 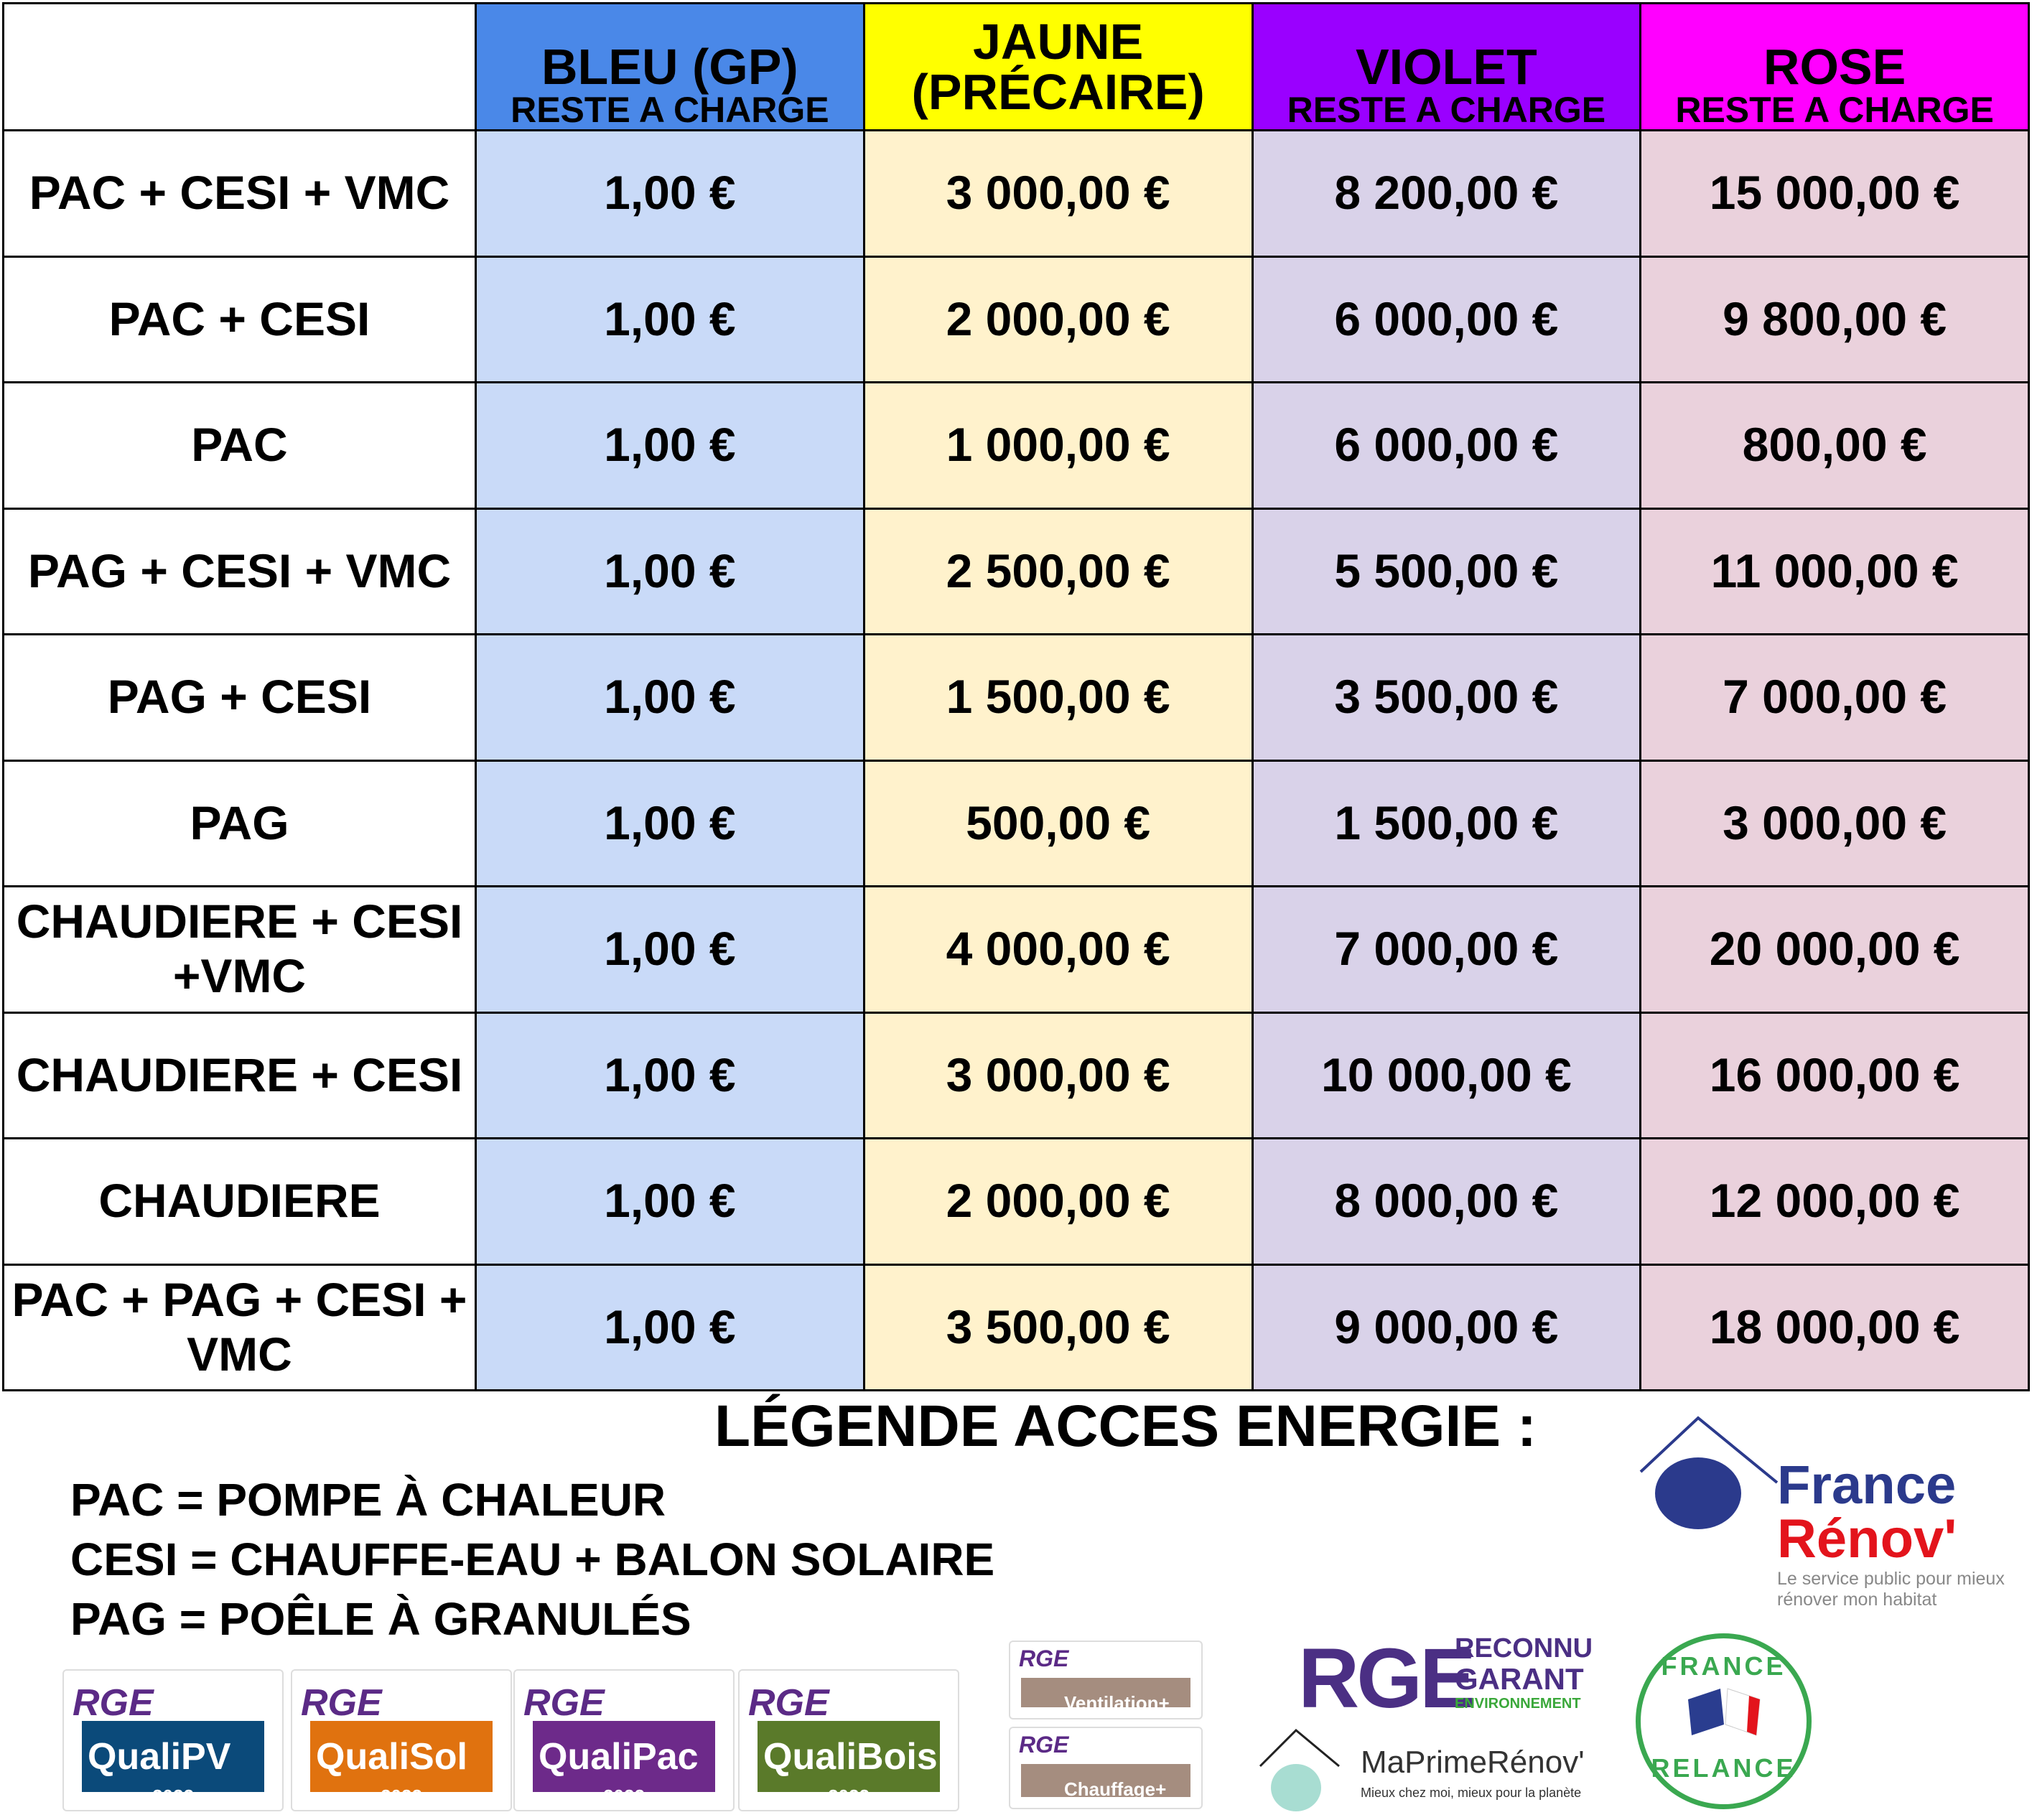 What do you see at coordinates (1058, 92) in the screenshot?
I see `header-subtitle: (PRÉCAIRE)` at bounding box center [1058, 92].